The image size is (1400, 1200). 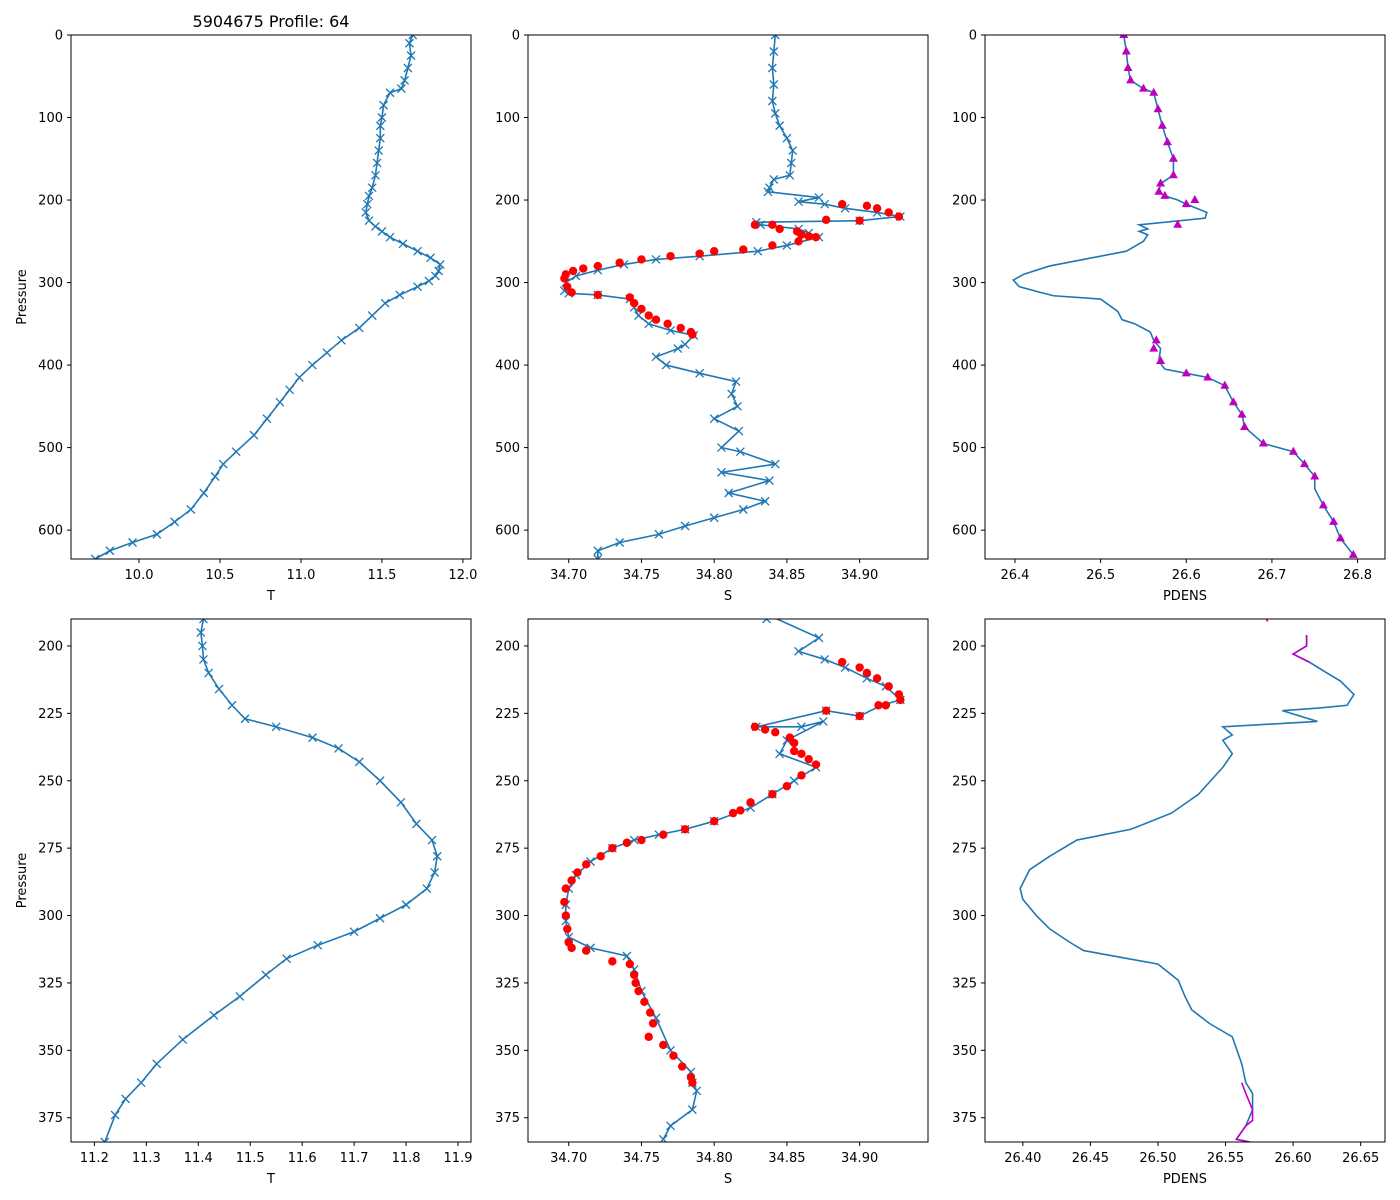 I want to click on series-s-flagged, so click(x=732, y=269).